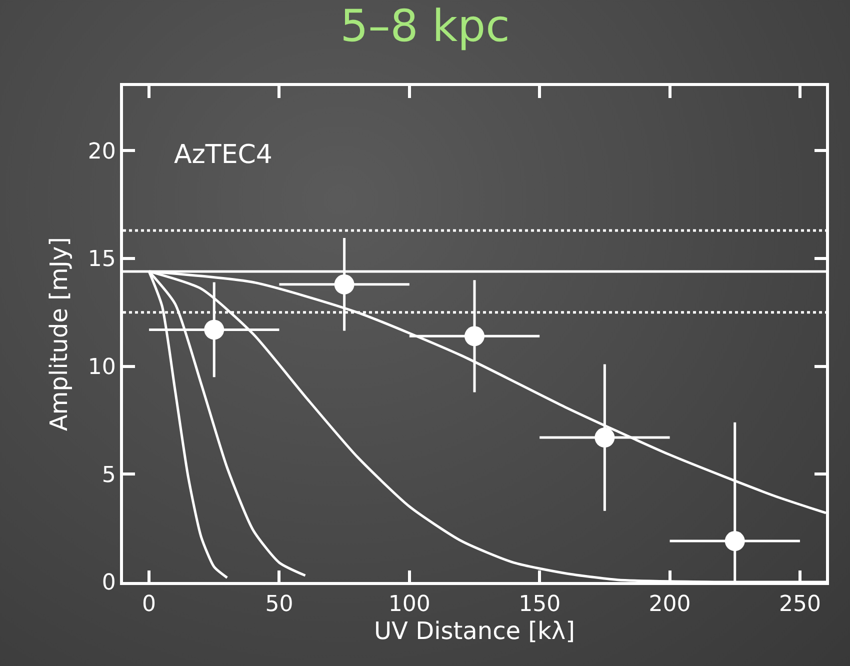 The width and height of the screenshot is (850, 666). Describe the element at coordinates (425, 26) in the screenshot. I see `chart-title: 5–8 kpc` at that location.